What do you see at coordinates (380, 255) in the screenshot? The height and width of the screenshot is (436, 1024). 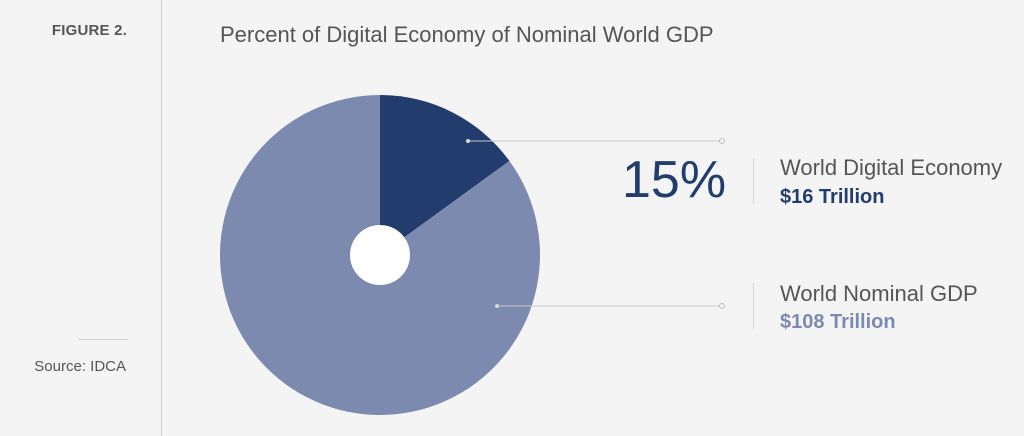 I see `pie-center-hole` at bounding box center [380, 255].